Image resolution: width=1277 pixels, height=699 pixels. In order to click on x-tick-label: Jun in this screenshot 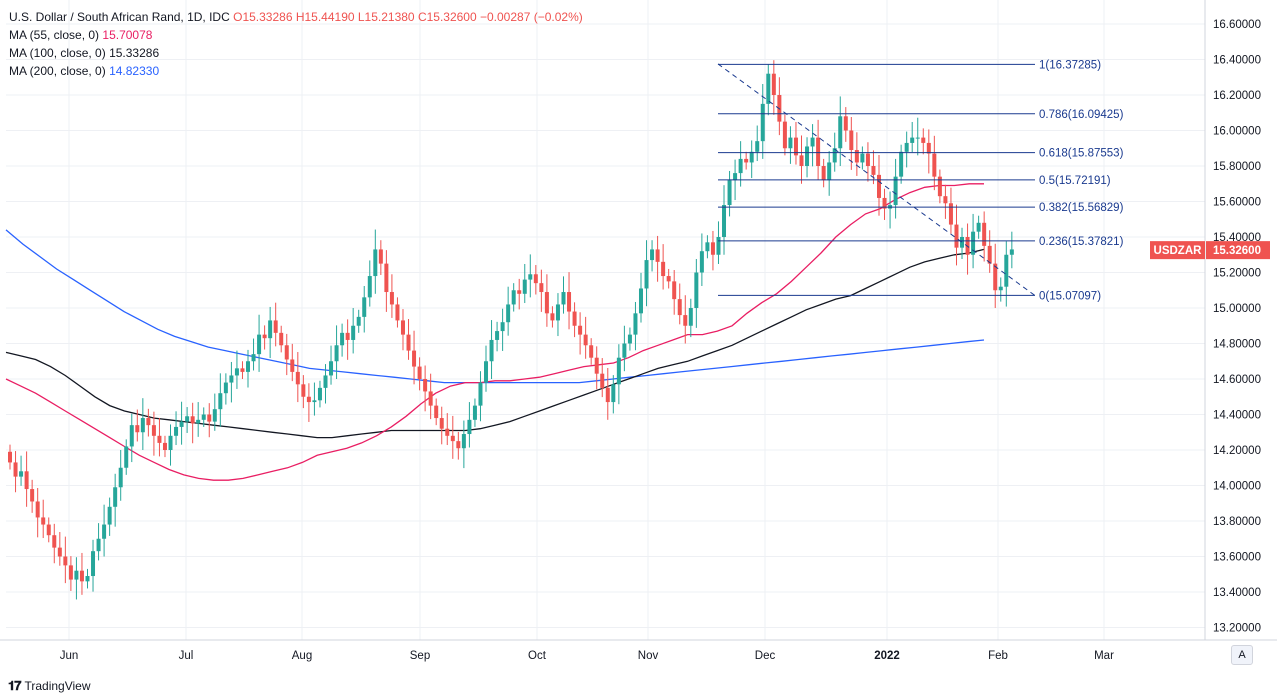, I will do `click(69, 656)`.